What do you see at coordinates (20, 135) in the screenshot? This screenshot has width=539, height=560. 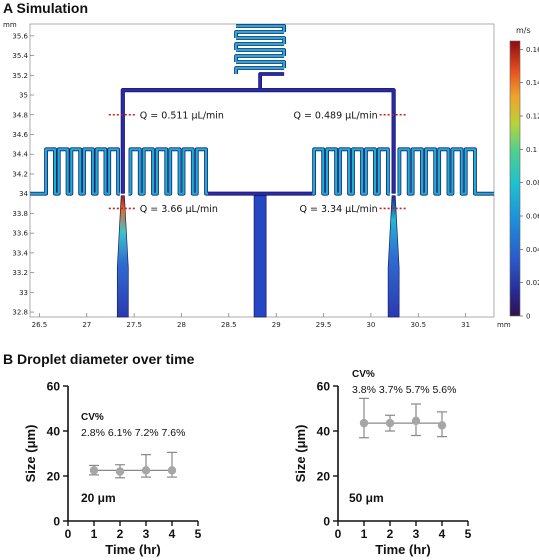 I see `y-tick-label: 34.6` at bounding box center [20, 135].